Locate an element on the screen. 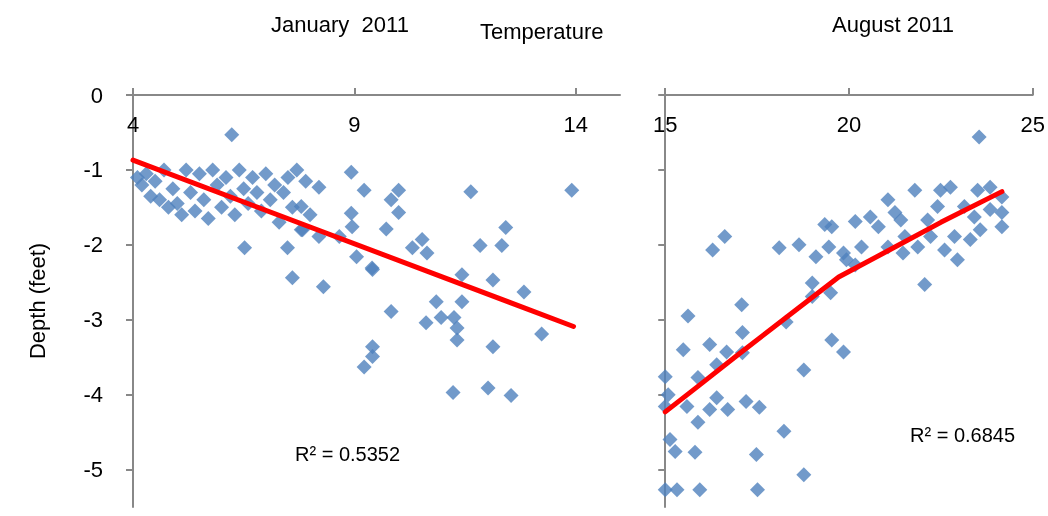  x-tick-label: 14 is located at coordinates (575, 124).